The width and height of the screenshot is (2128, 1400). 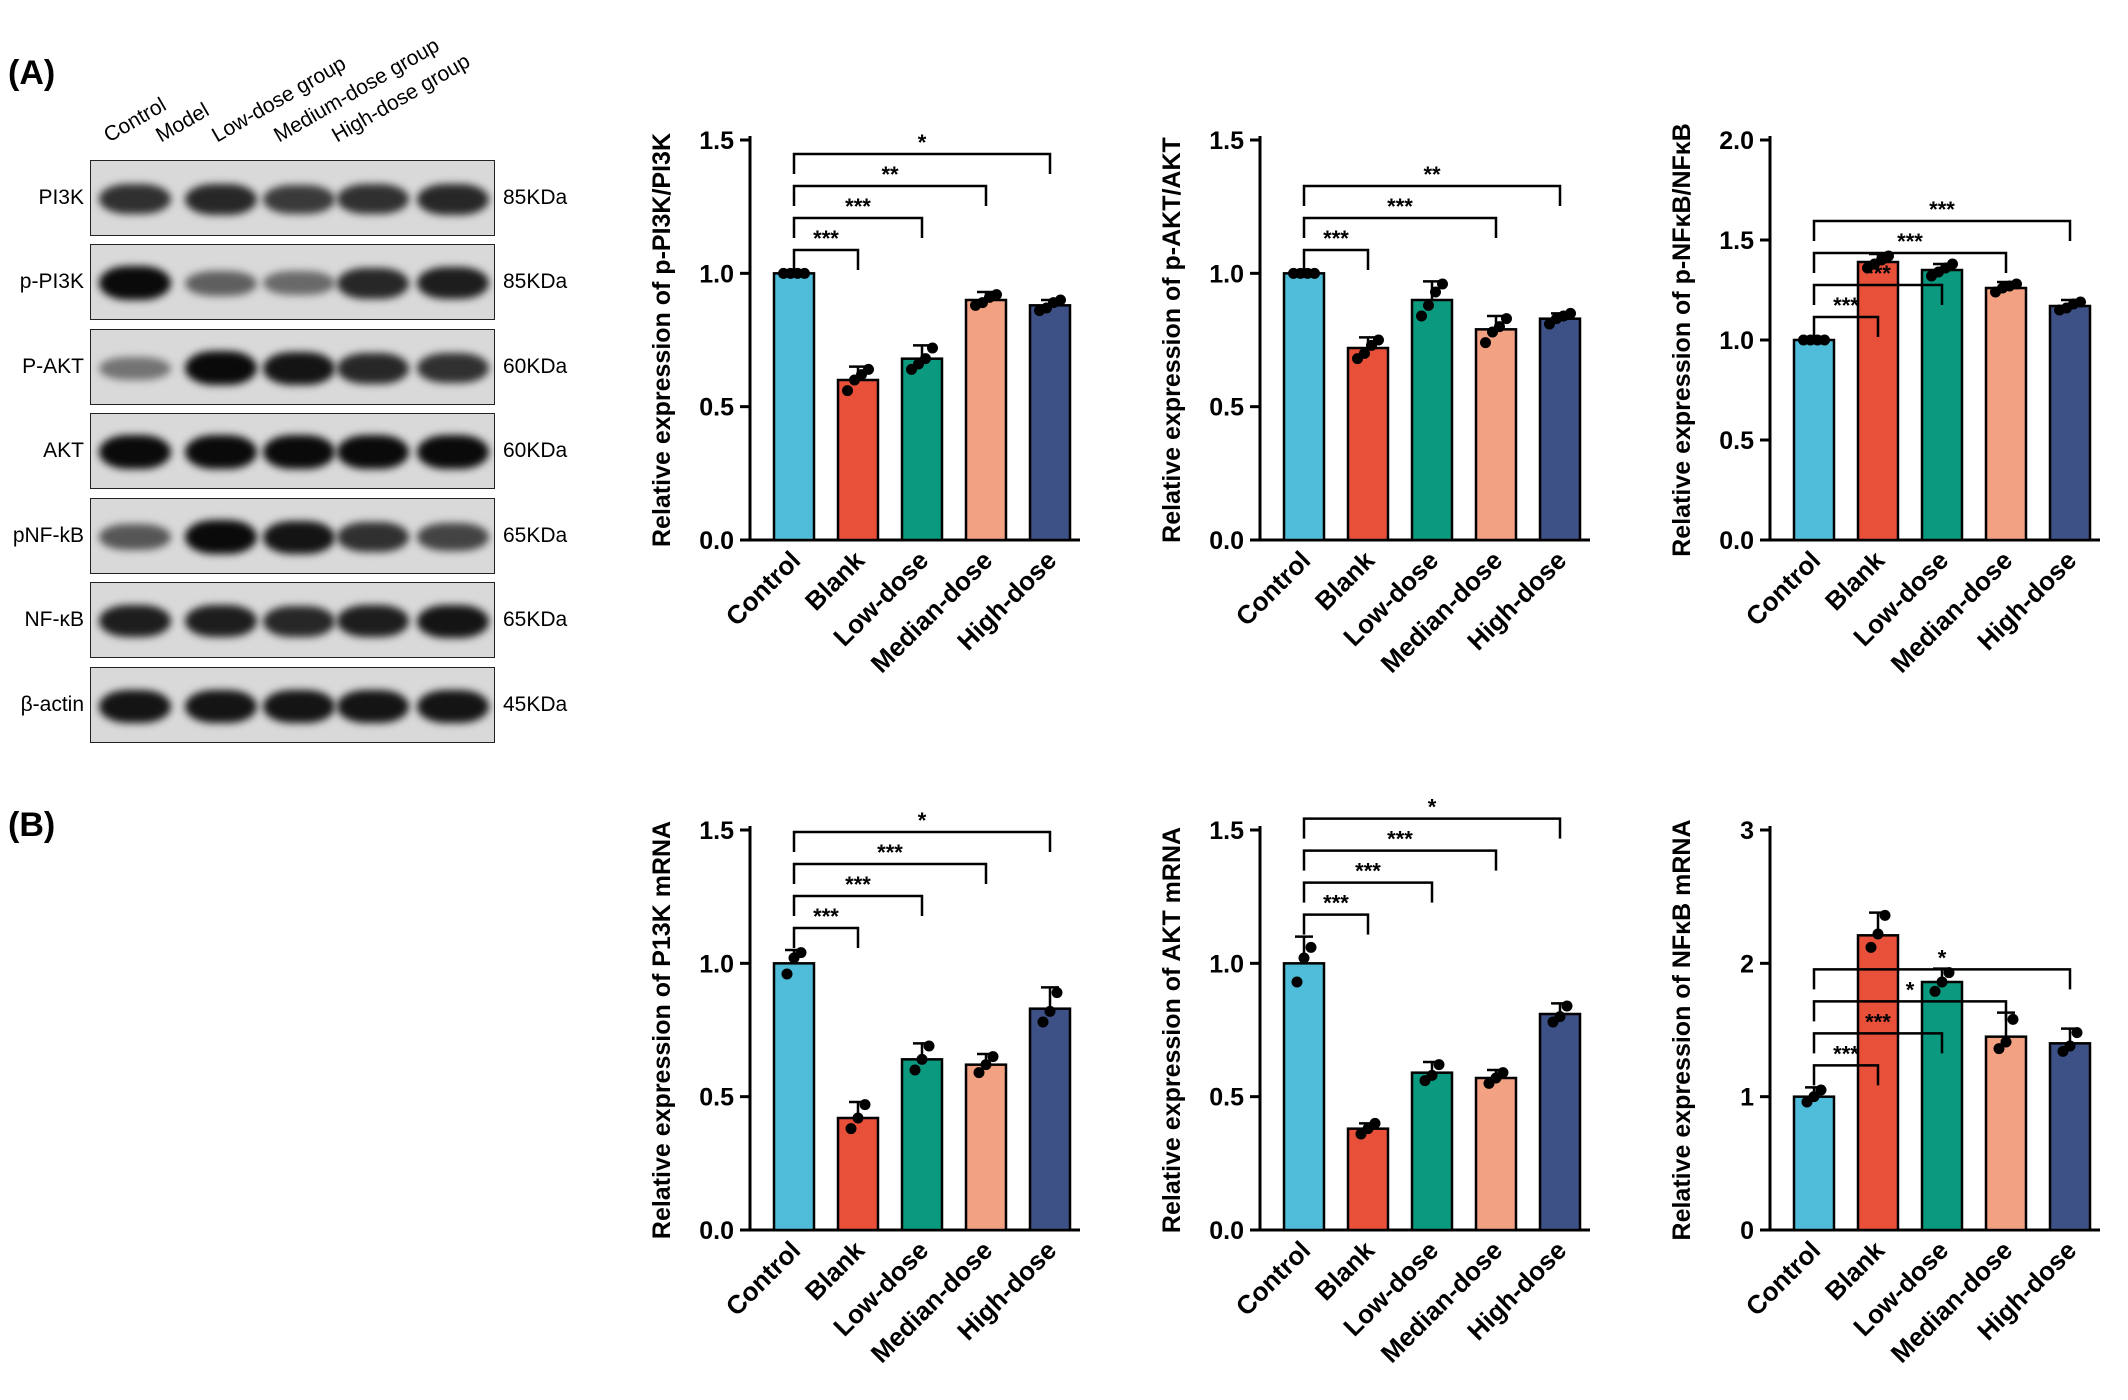 I want to click on y-tick-label: 1, so click(x=1747, y=1098).